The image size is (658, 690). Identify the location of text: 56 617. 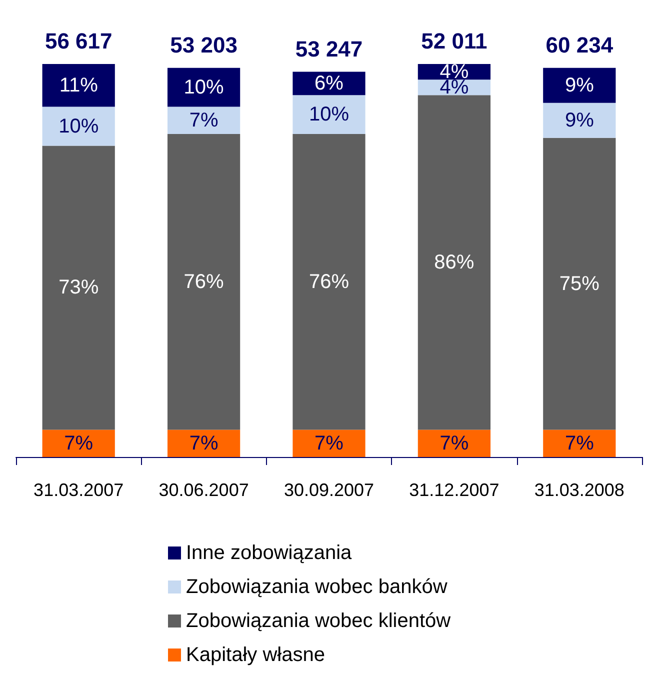
(78, 41).